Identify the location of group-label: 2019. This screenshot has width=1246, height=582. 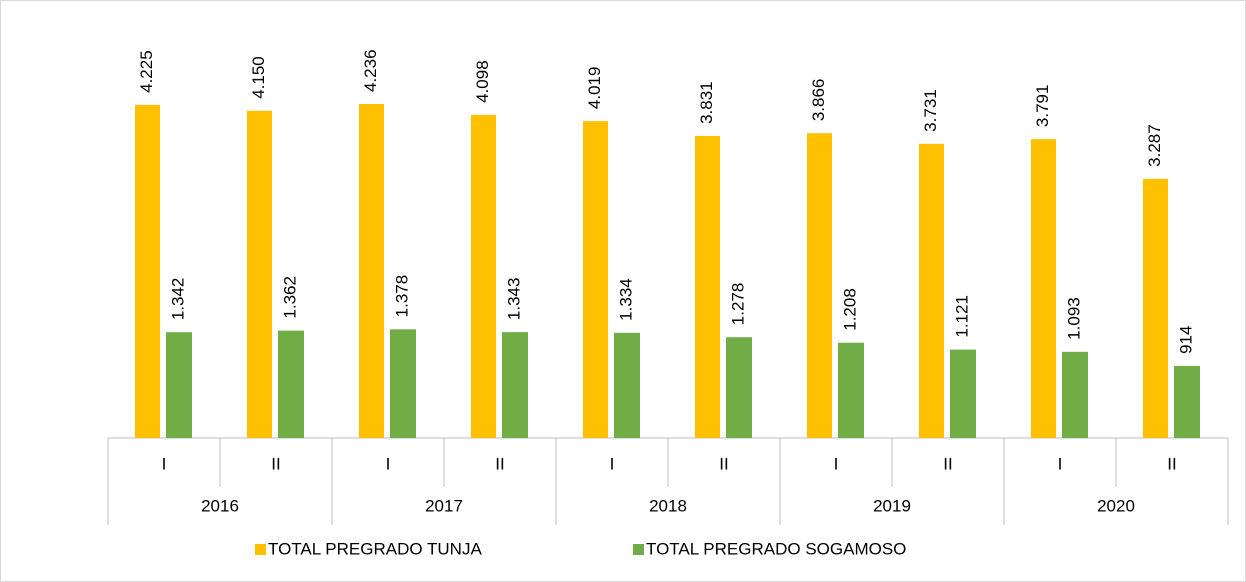
(892, 505).